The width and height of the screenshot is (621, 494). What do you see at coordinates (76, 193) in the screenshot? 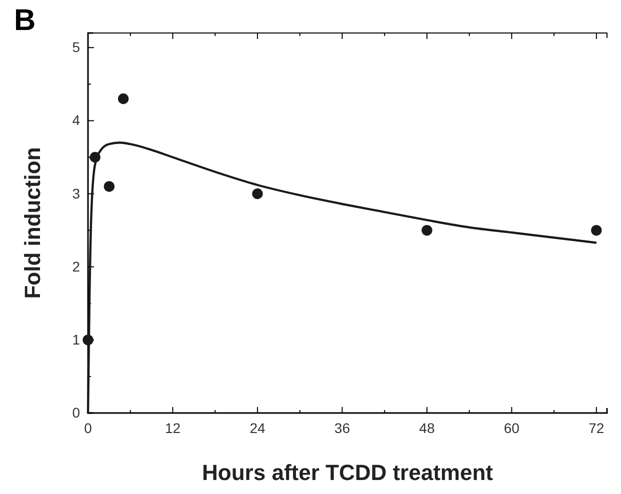
I see `y-tick-label: 3` at bounding box center [76, 193].